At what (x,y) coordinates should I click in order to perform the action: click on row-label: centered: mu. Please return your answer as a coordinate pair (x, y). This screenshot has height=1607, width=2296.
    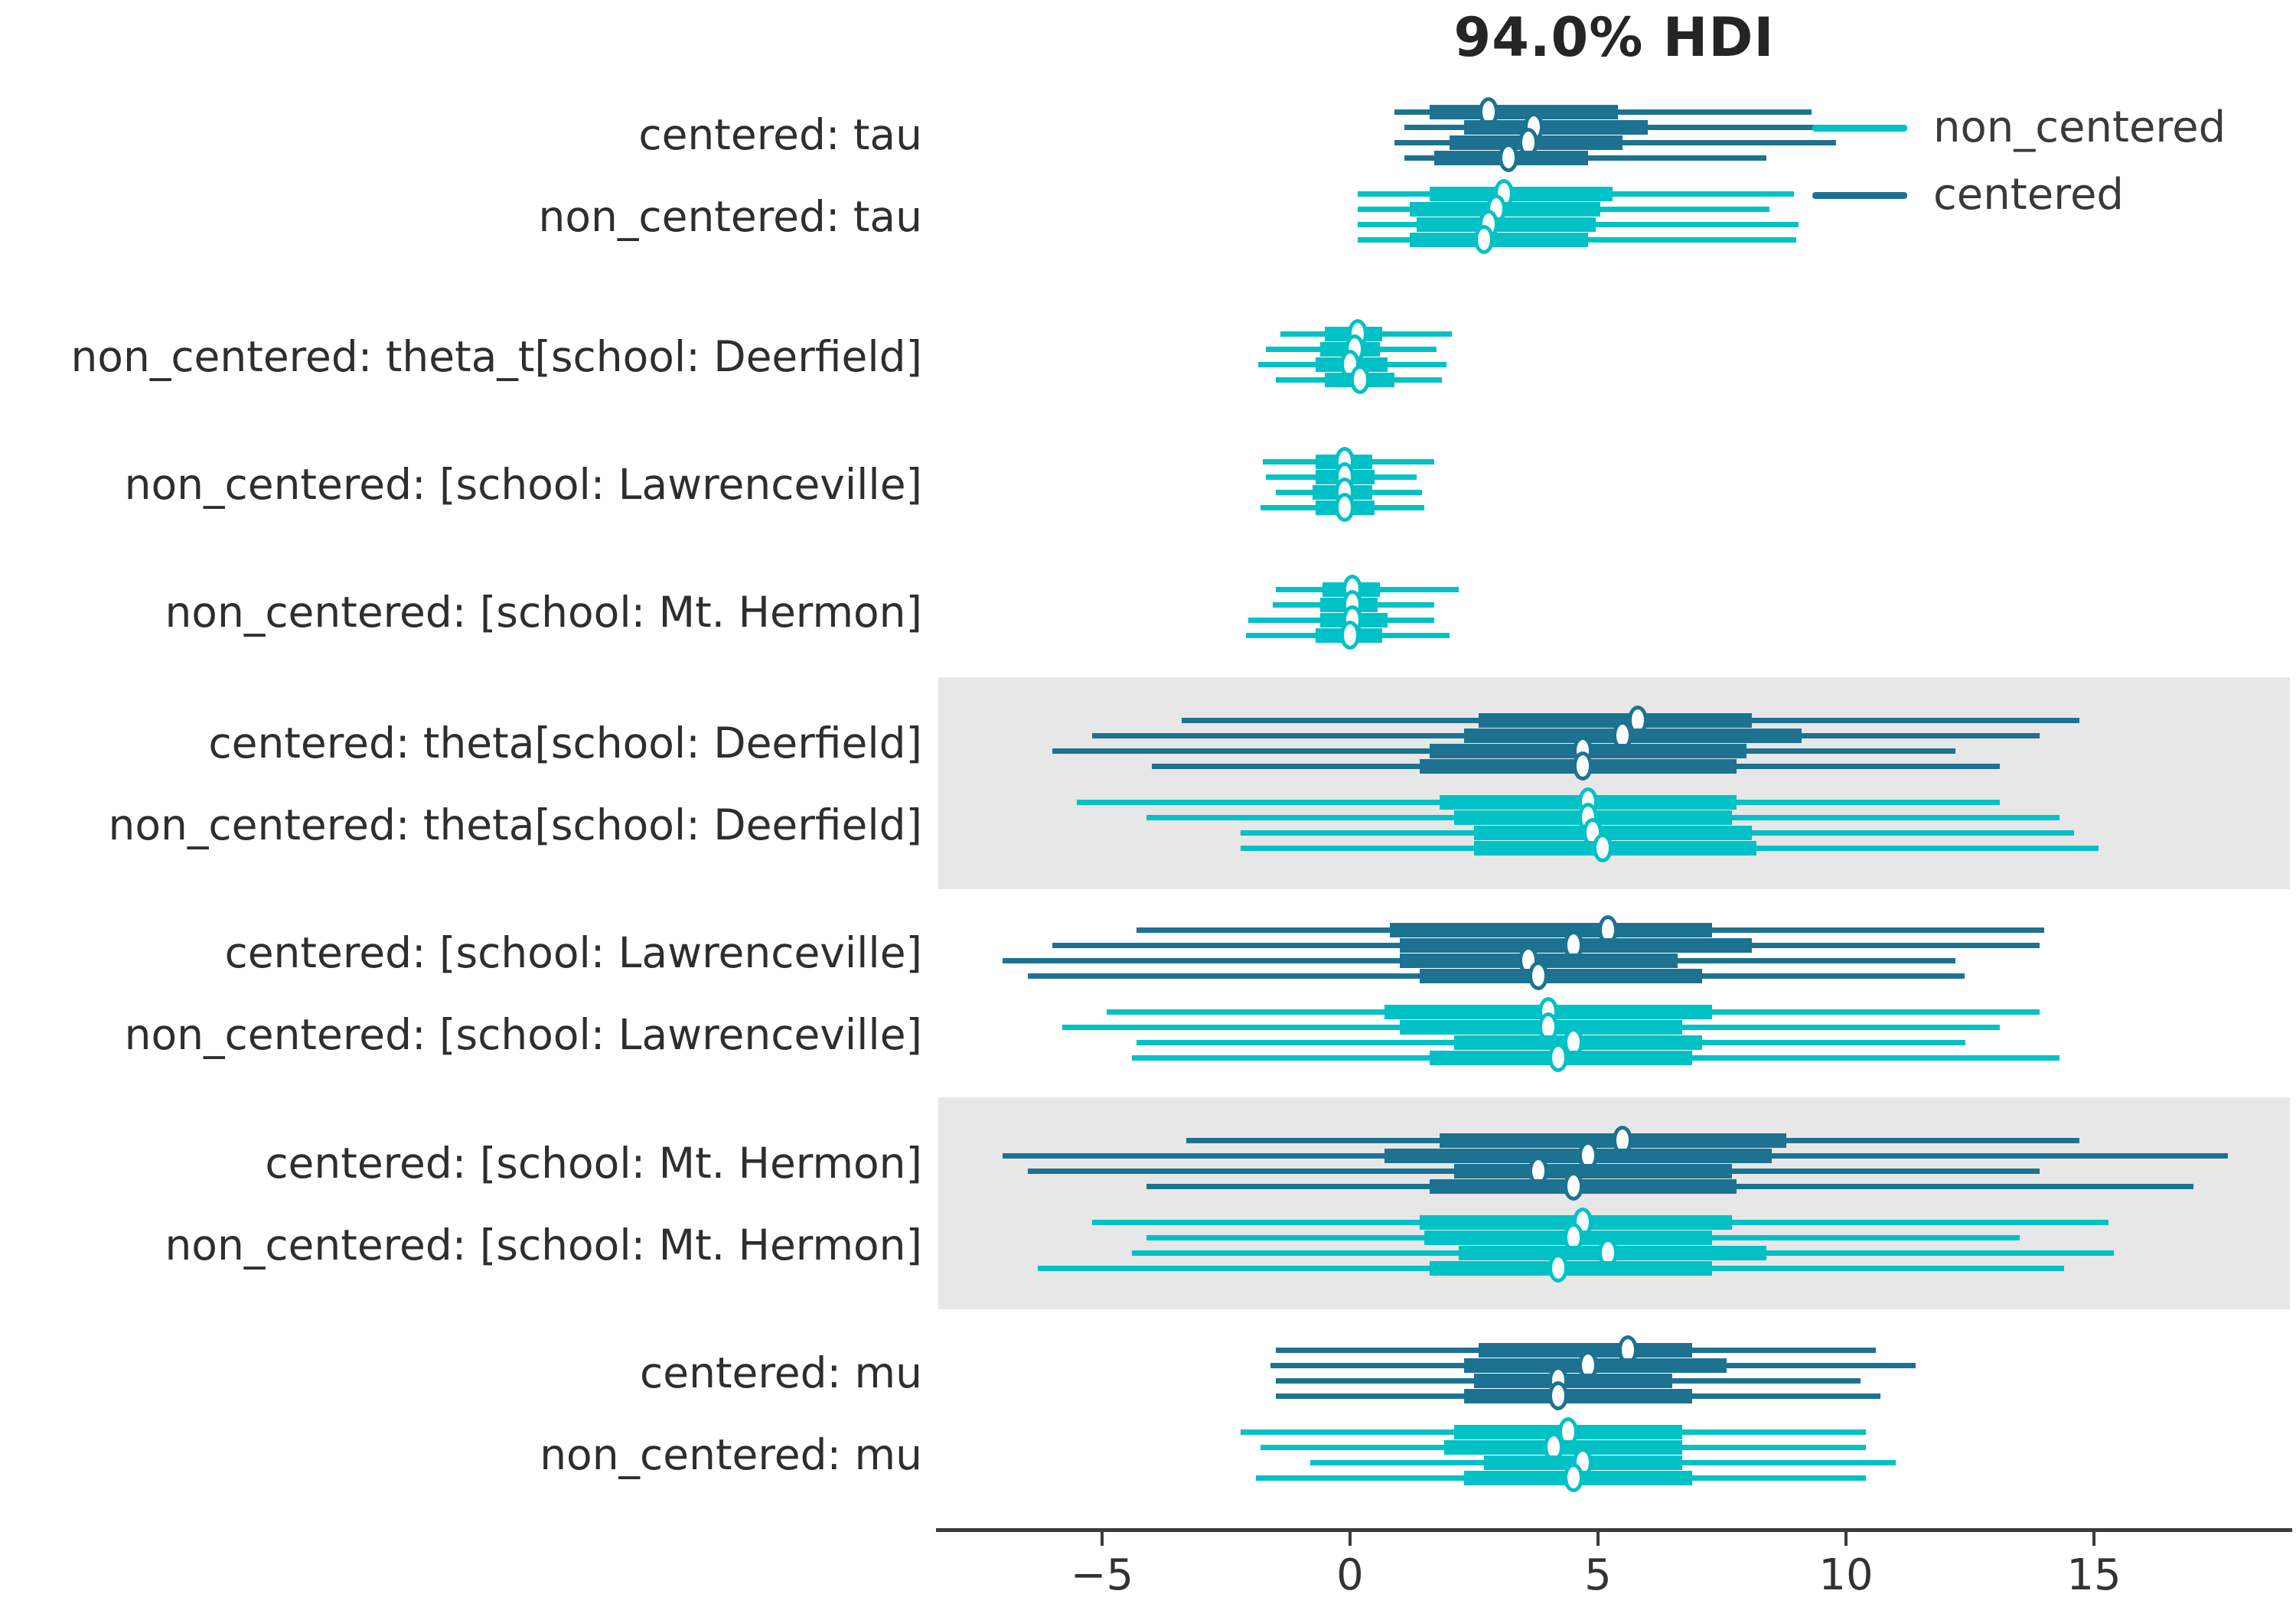
    Looking at the image, I should click on (781, 1373).